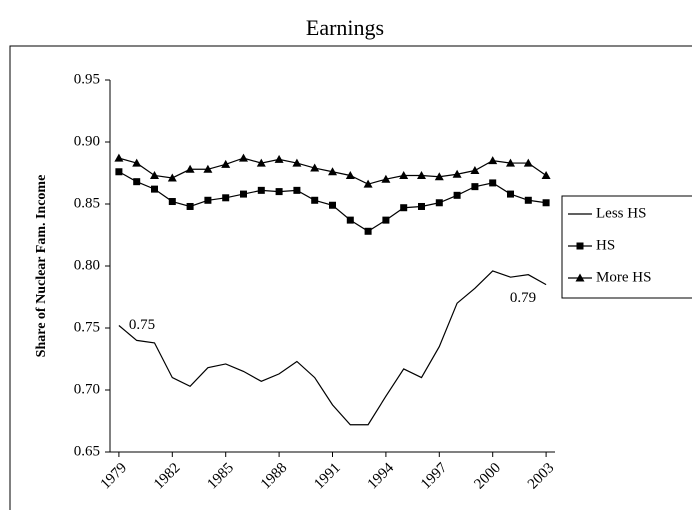 Image resolution: width=692 pixels, height=510 pixels. Describe the element at coordinates (142, 325) in the screenshot. I see `data-label: 0.75` at that location.